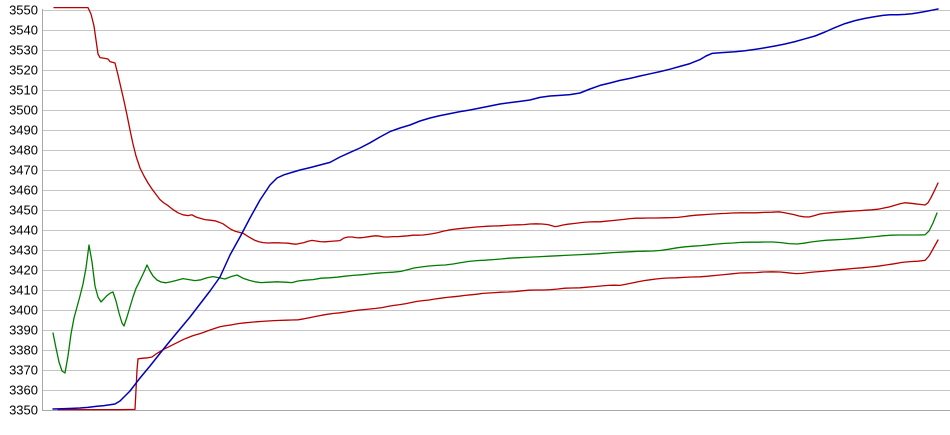 The image size is (950, 435). What do you see at coordinates (23, 310) in the screenshot?
I see `y-tick-label: 3400` at bounding box center [23, 310].